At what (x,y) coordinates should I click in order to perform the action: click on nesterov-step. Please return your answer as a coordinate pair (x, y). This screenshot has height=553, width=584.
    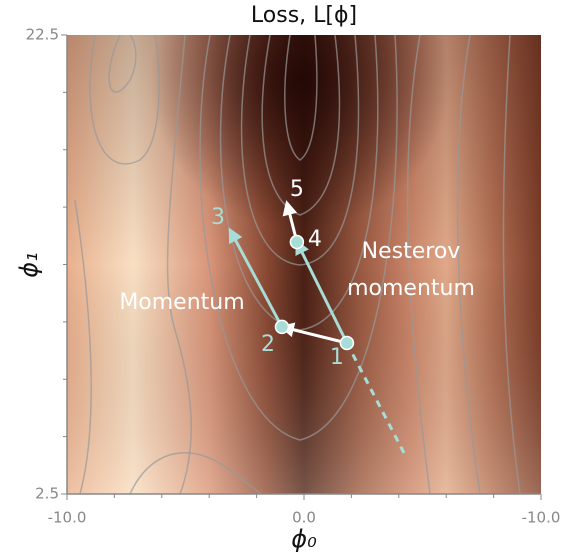
    Looking at the image, I should click on (322, 291).